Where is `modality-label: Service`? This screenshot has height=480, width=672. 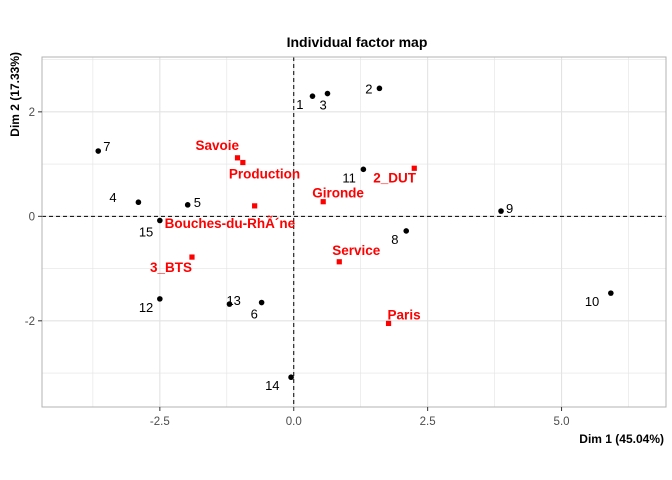
modality-label: Service is located at coordinates (356, 250).